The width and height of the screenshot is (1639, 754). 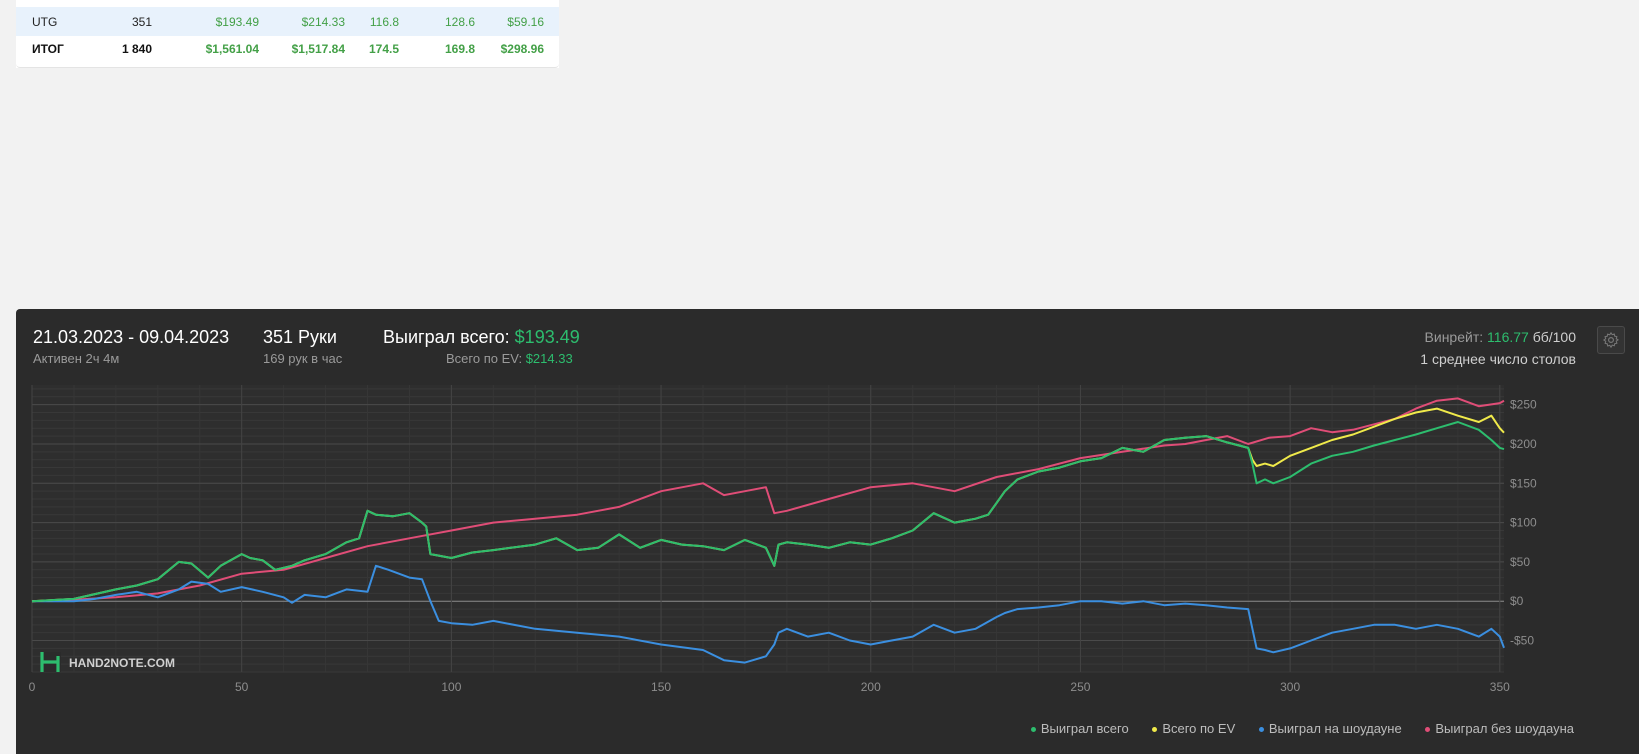 I want to click on table-row-cut, so click(x=287, y=3).